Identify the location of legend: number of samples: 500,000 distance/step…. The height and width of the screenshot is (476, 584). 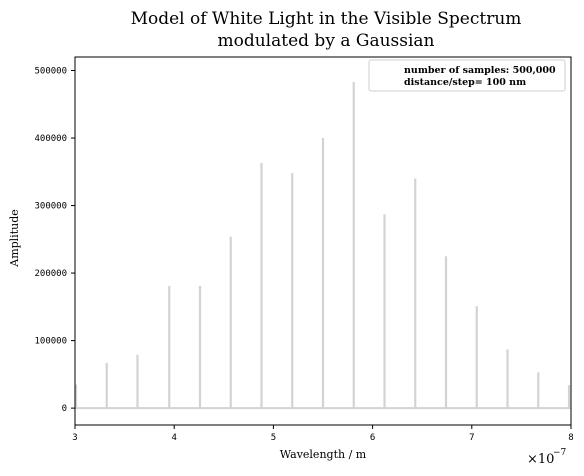
(467, 75).